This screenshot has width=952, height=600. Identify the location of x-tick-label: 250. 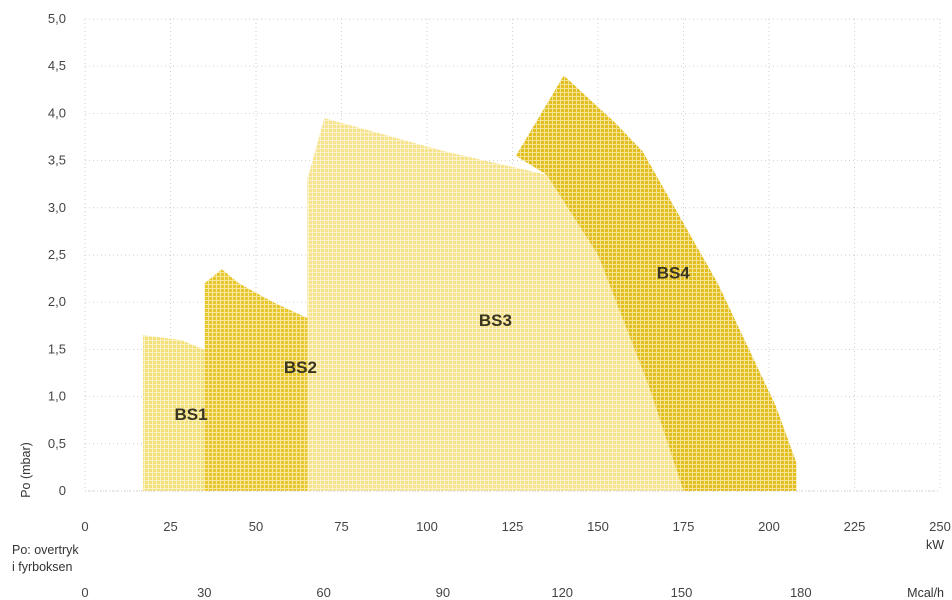
(940, 526).